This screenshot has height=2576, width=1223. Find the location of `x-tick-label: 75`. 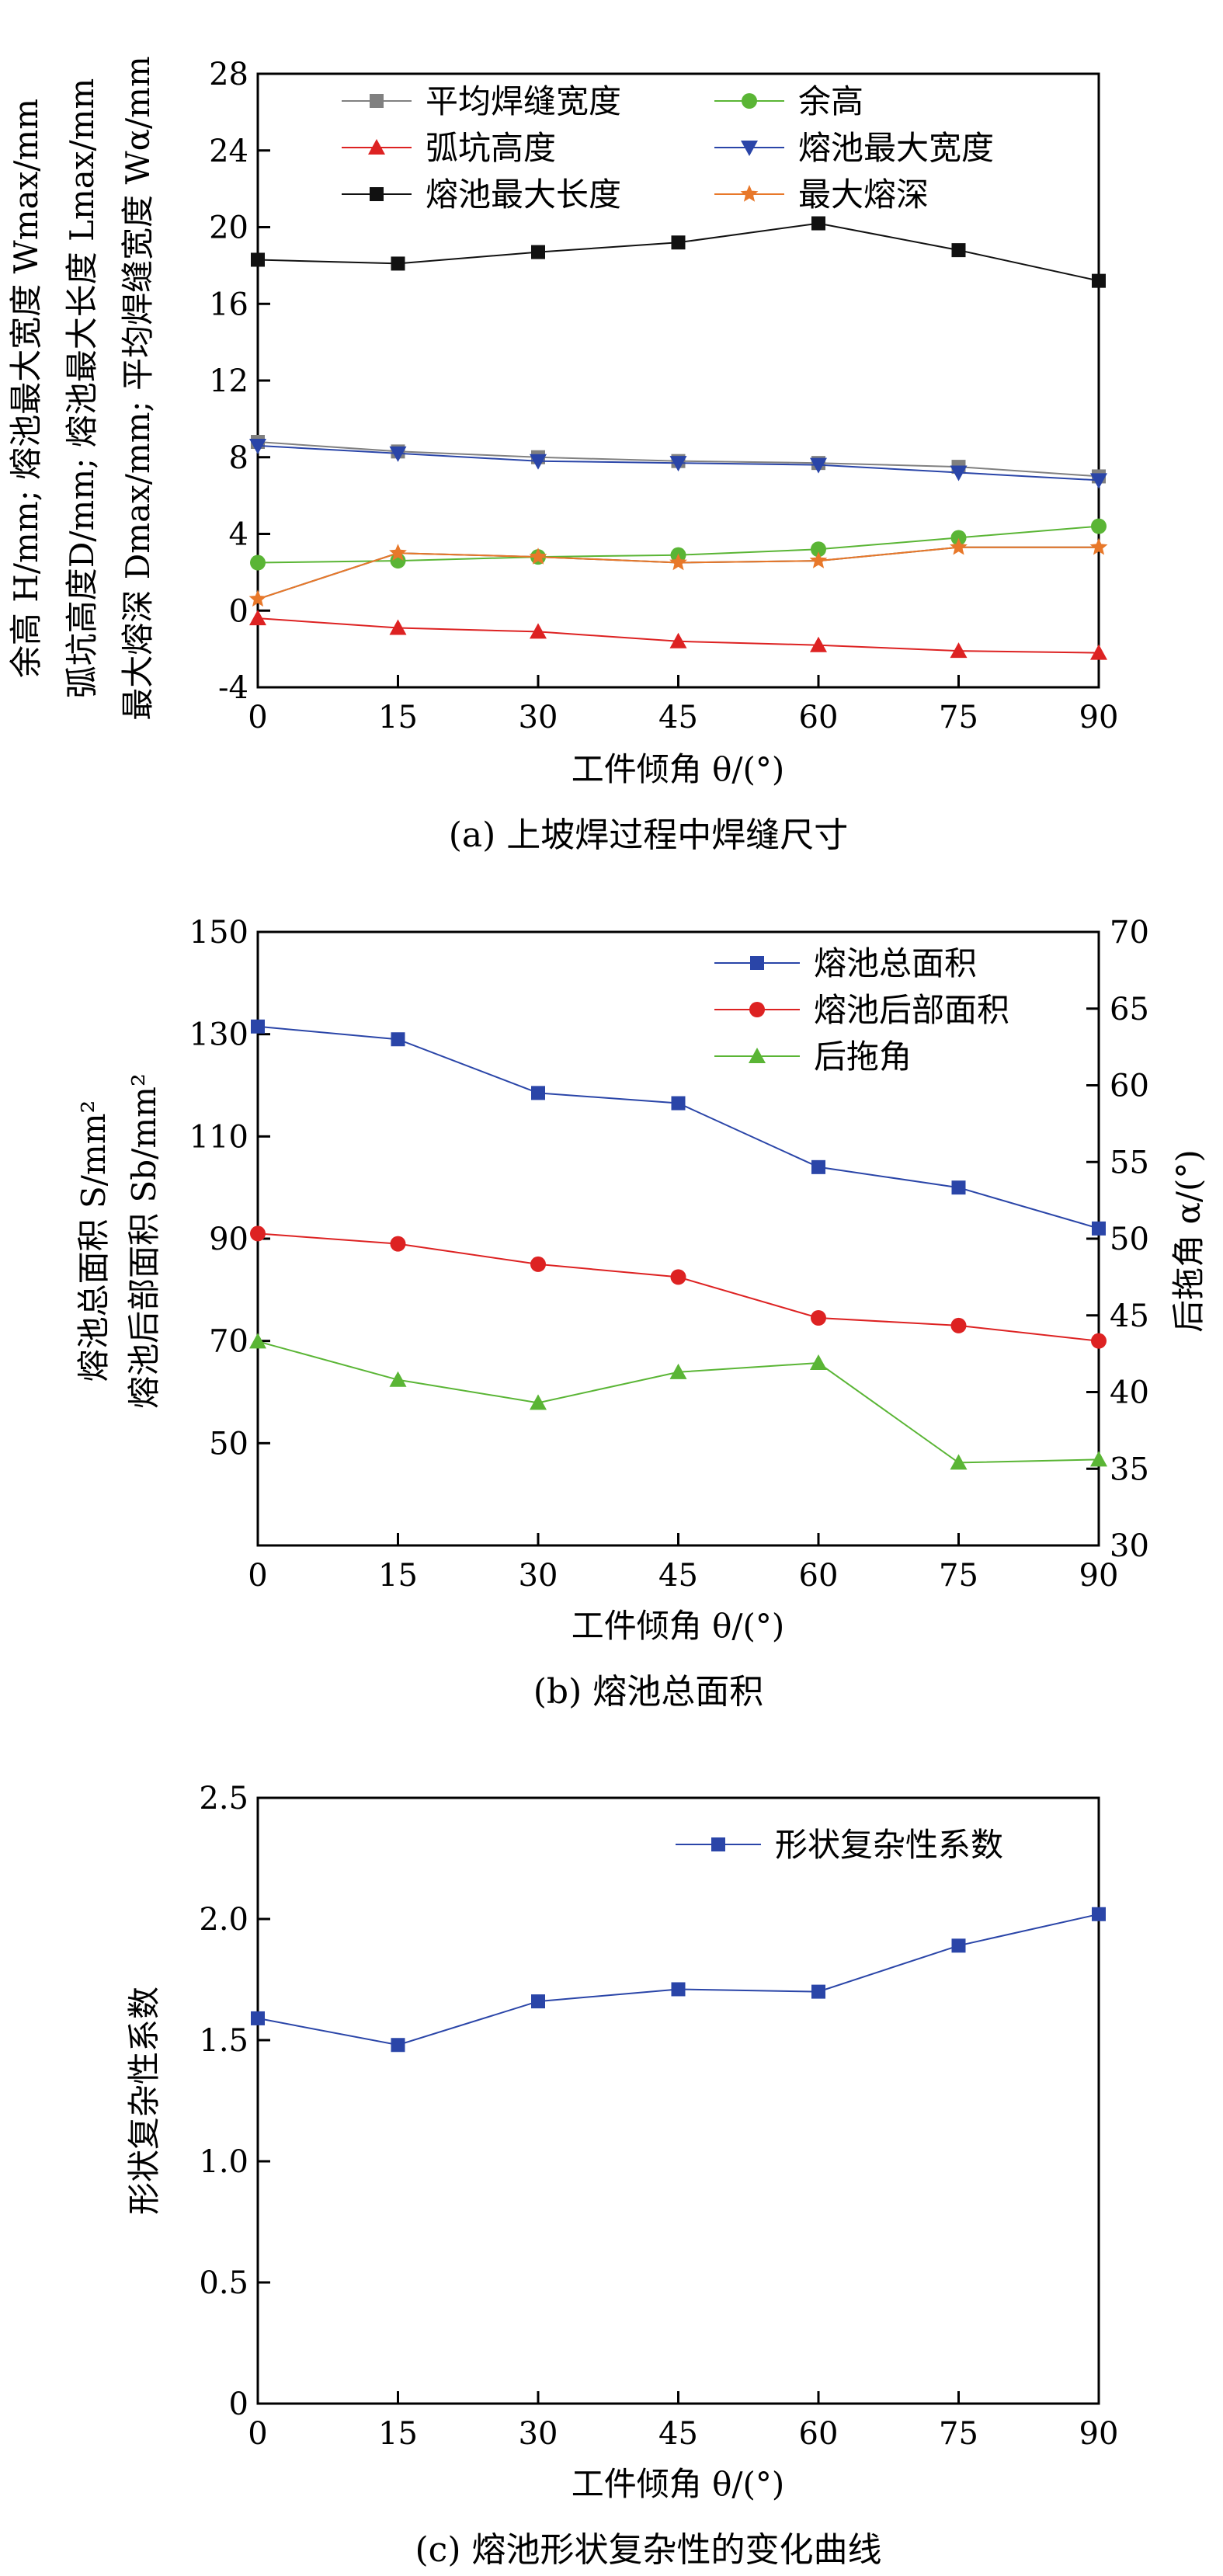

x-tick-label: 75 is located at coordinates (958, 717).